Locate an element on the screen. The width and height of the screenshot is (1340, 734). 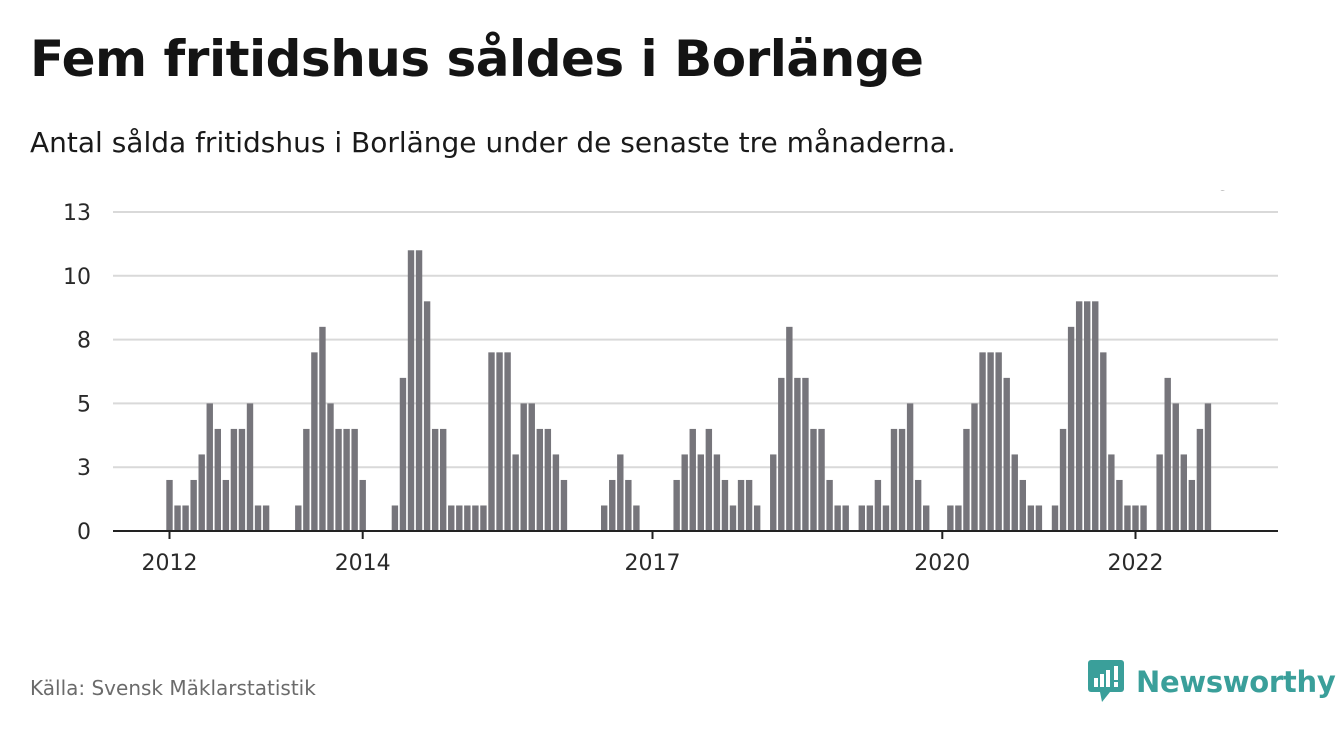
x-tick-label: 2020 is located at coordinates (942, 563).